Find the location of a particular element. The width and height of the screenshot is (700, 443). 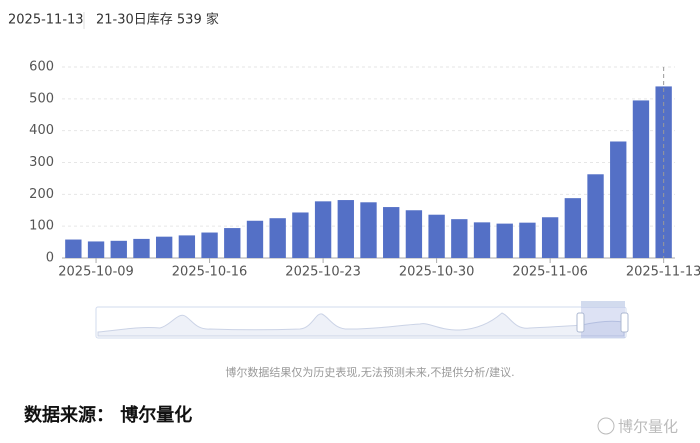

x-tick-label: 2025-10-16 is located at coordinates (210, 272).